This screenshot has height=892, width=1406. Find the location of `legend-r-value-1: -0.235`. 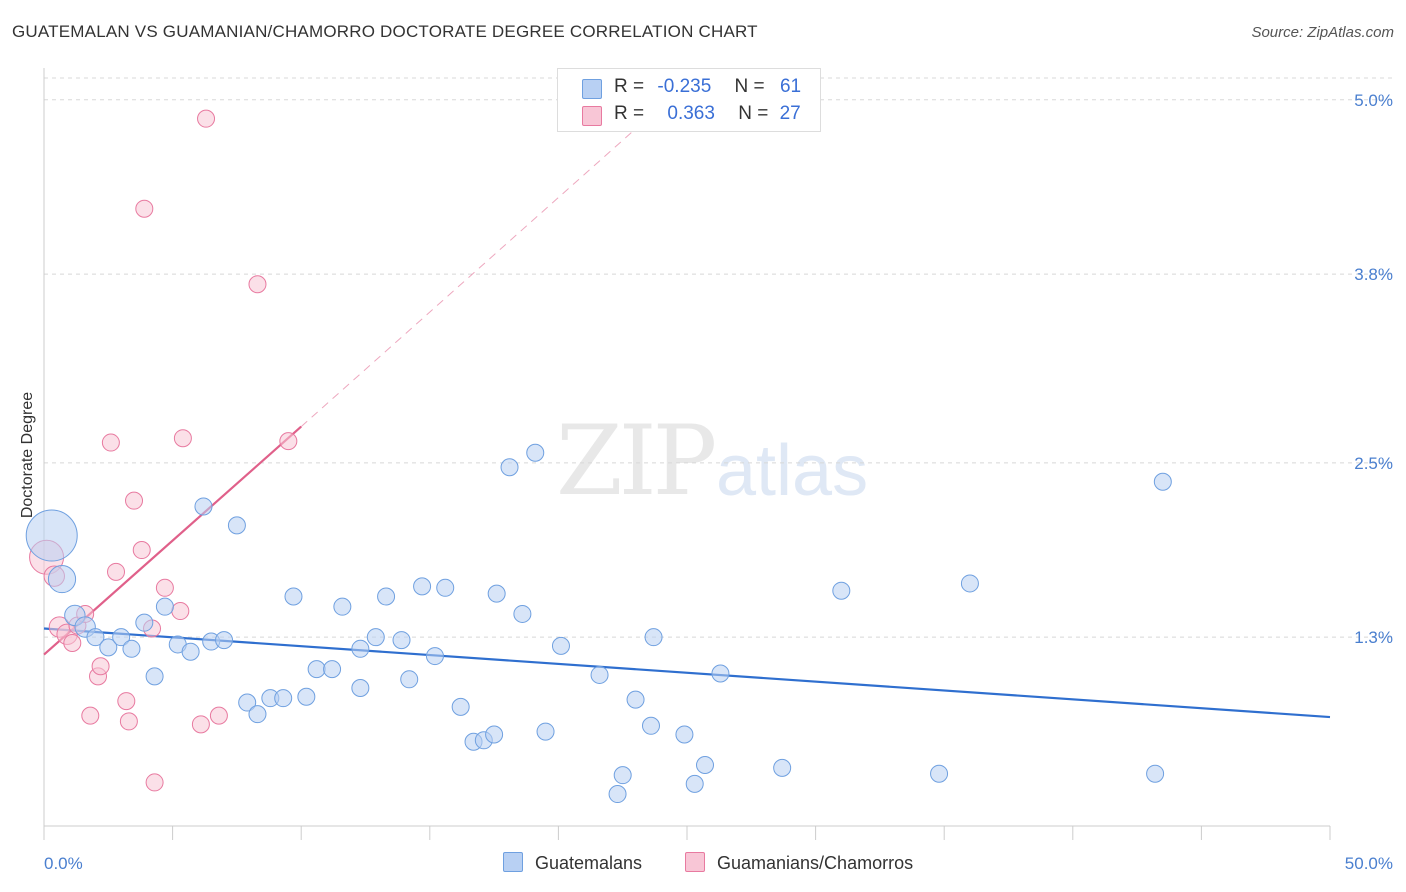

legend-r-value-1: -0.235 is located at coordinates (684, 86).